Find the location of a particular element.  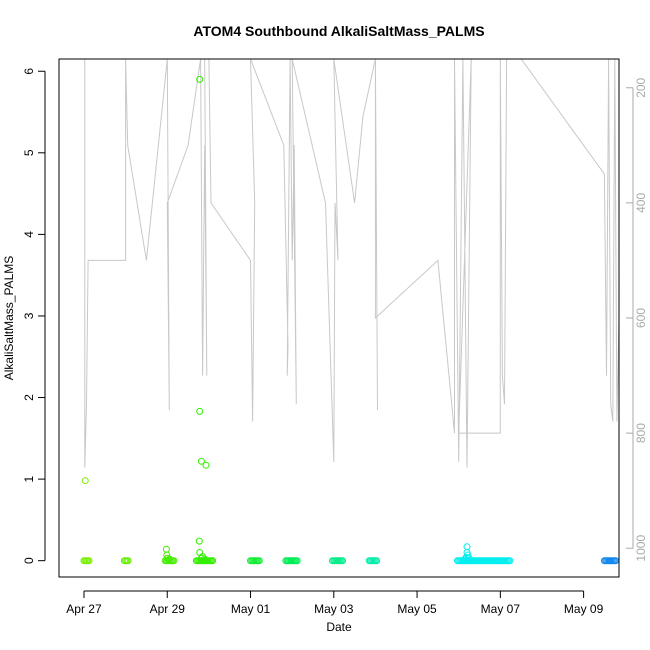

right-tick-label: 600 is located at coordinates (641, 318).